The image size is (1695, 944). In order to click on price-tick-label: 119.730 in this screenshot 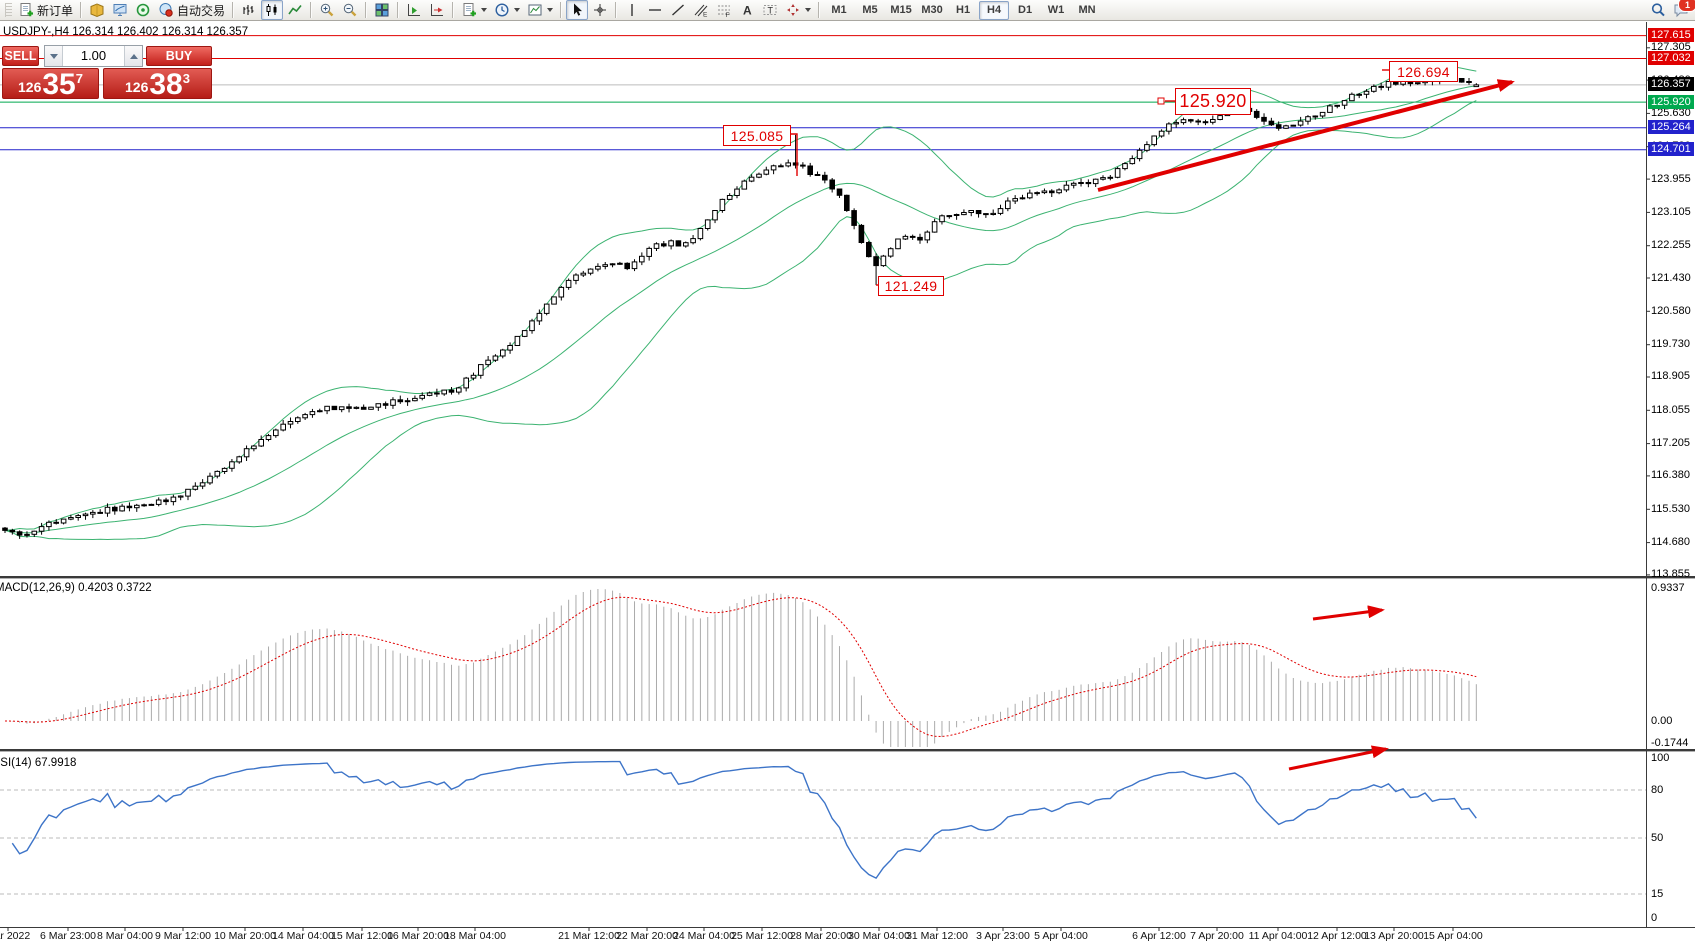, I will do `click(1670, 344)`.